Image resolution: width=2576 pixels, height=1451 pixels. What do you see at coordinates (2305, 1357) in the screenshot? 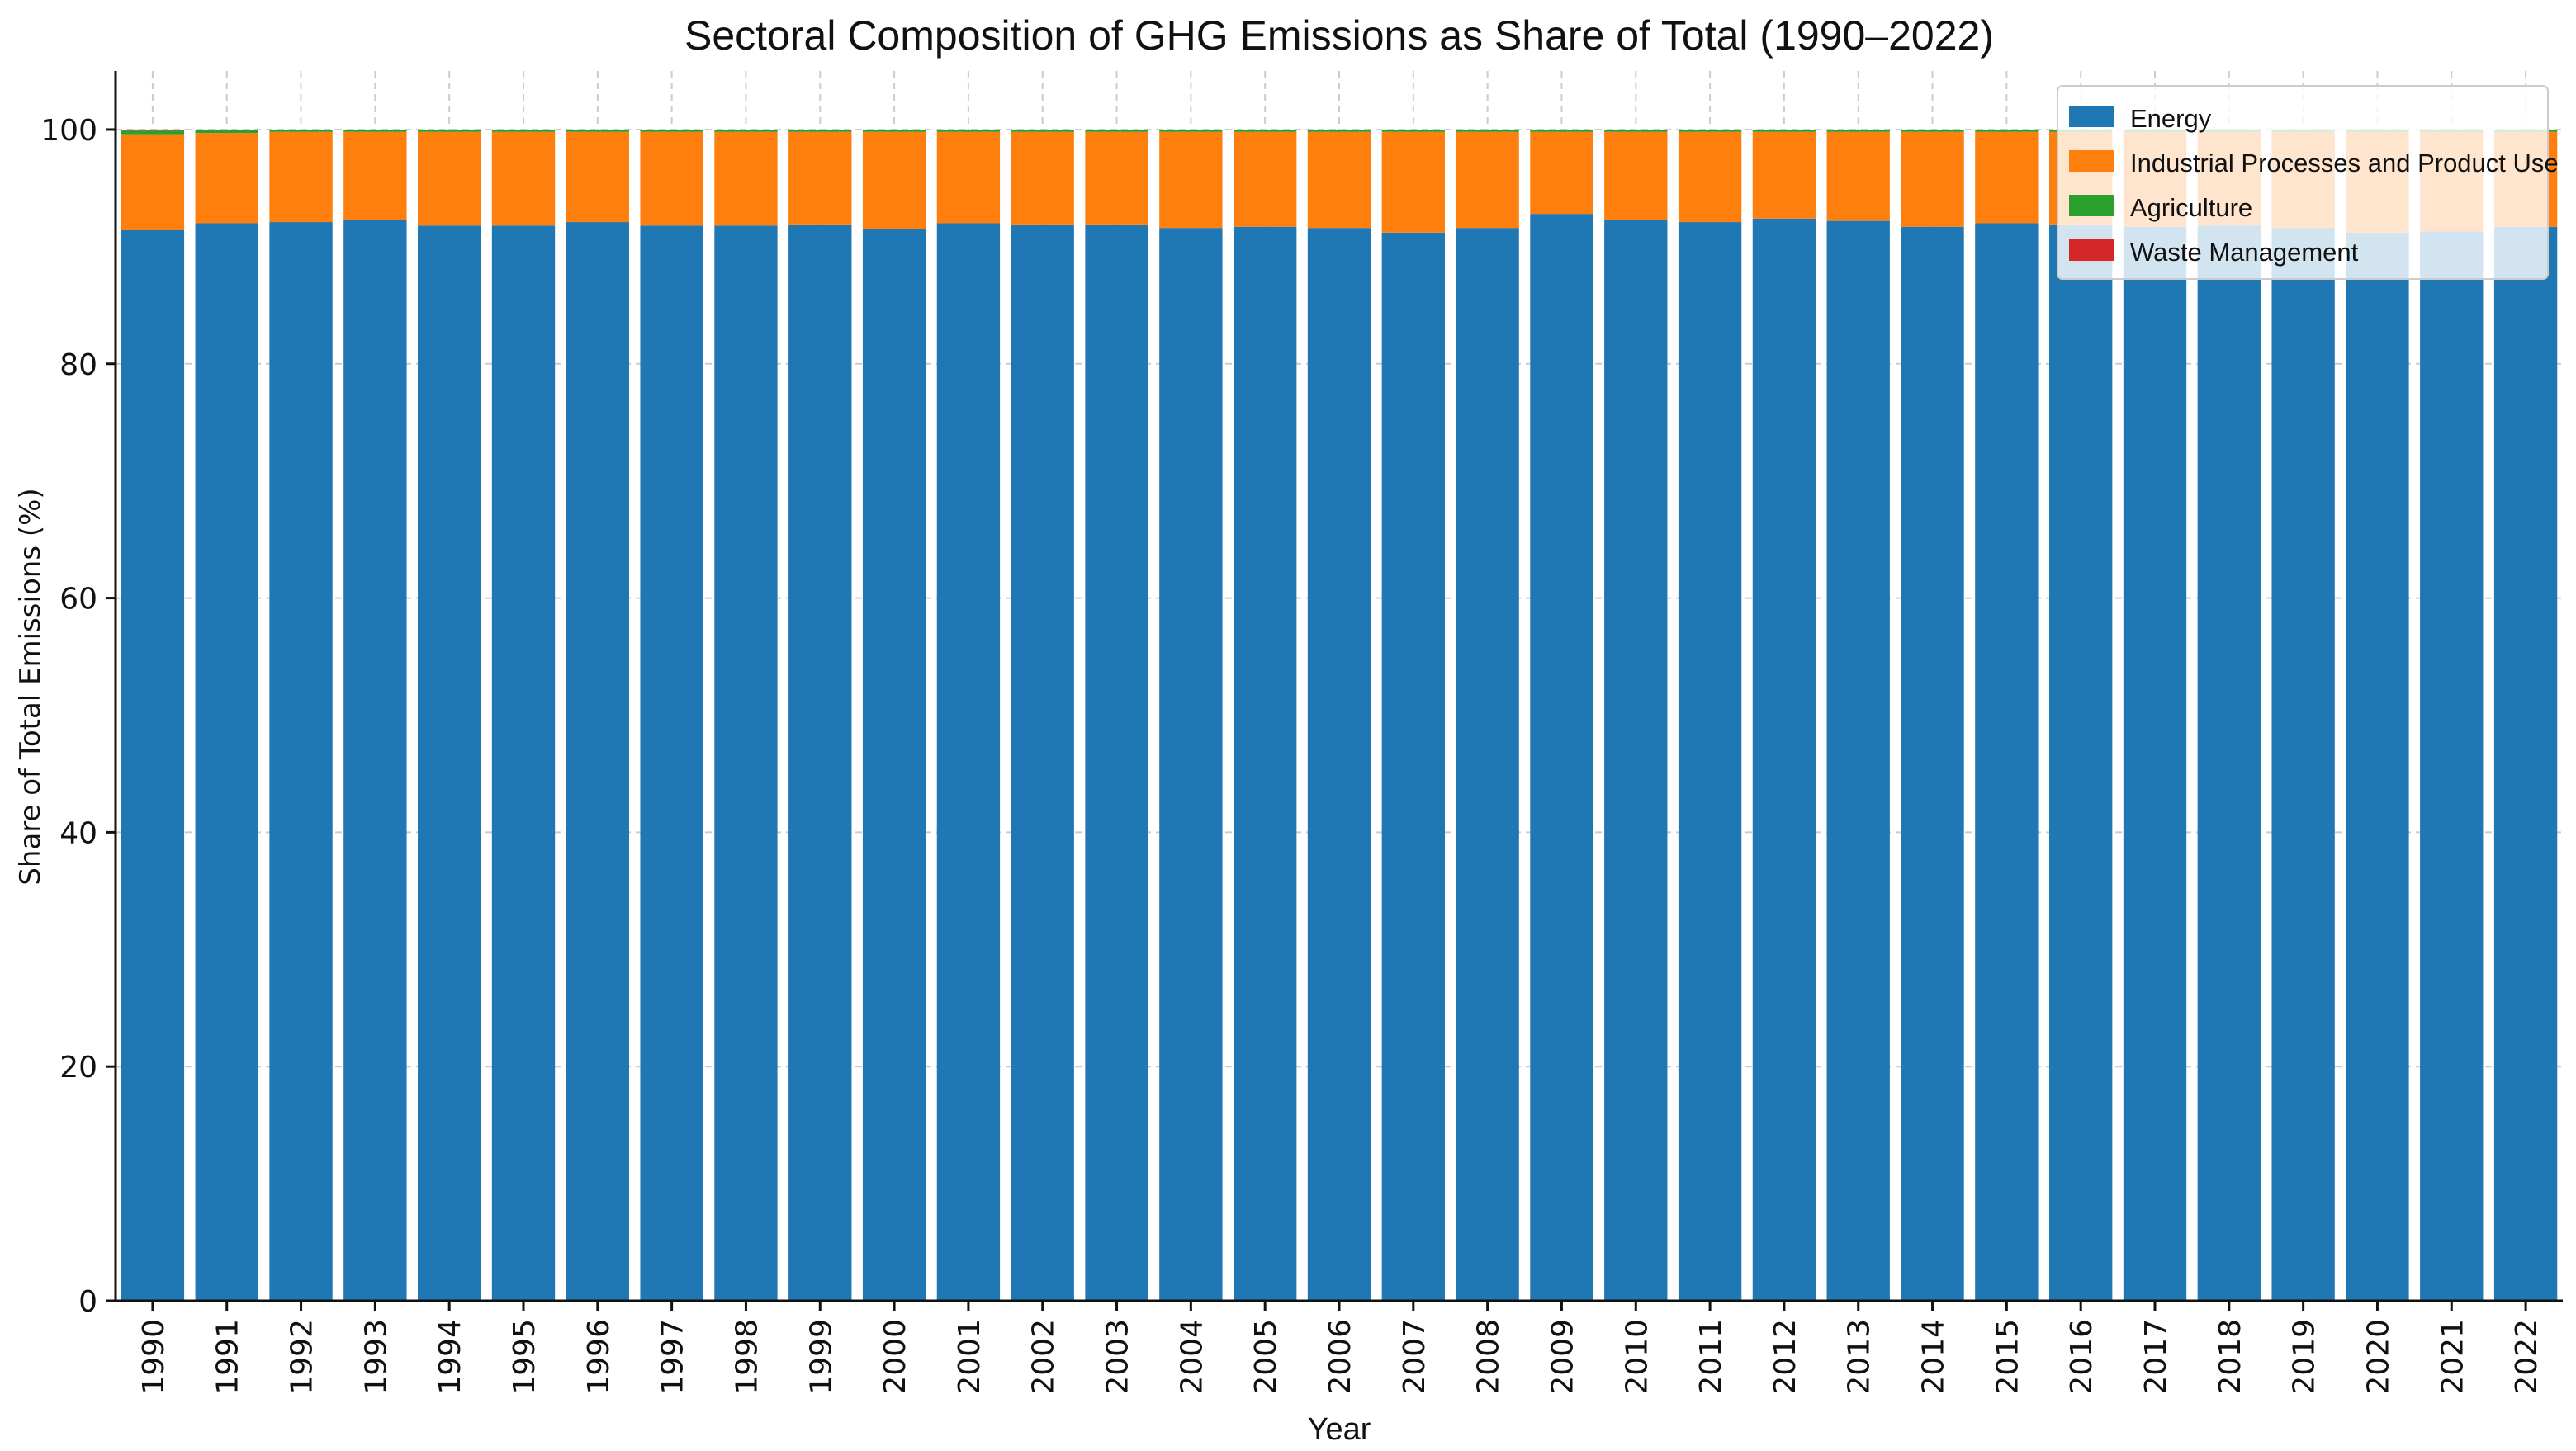
I see `x-tick-label: 2019` at bounding box center [2305, 1357].